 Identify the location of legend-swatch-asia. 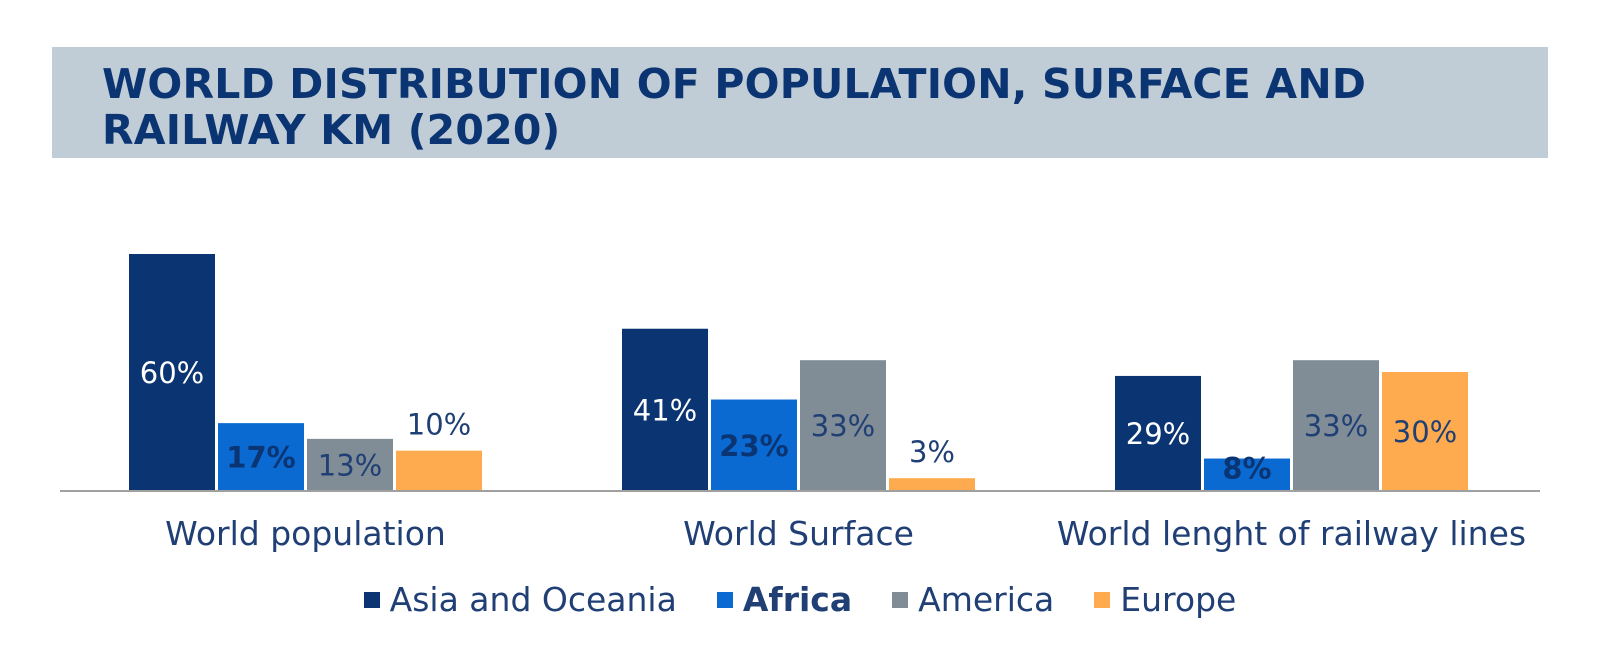
(371, 599).